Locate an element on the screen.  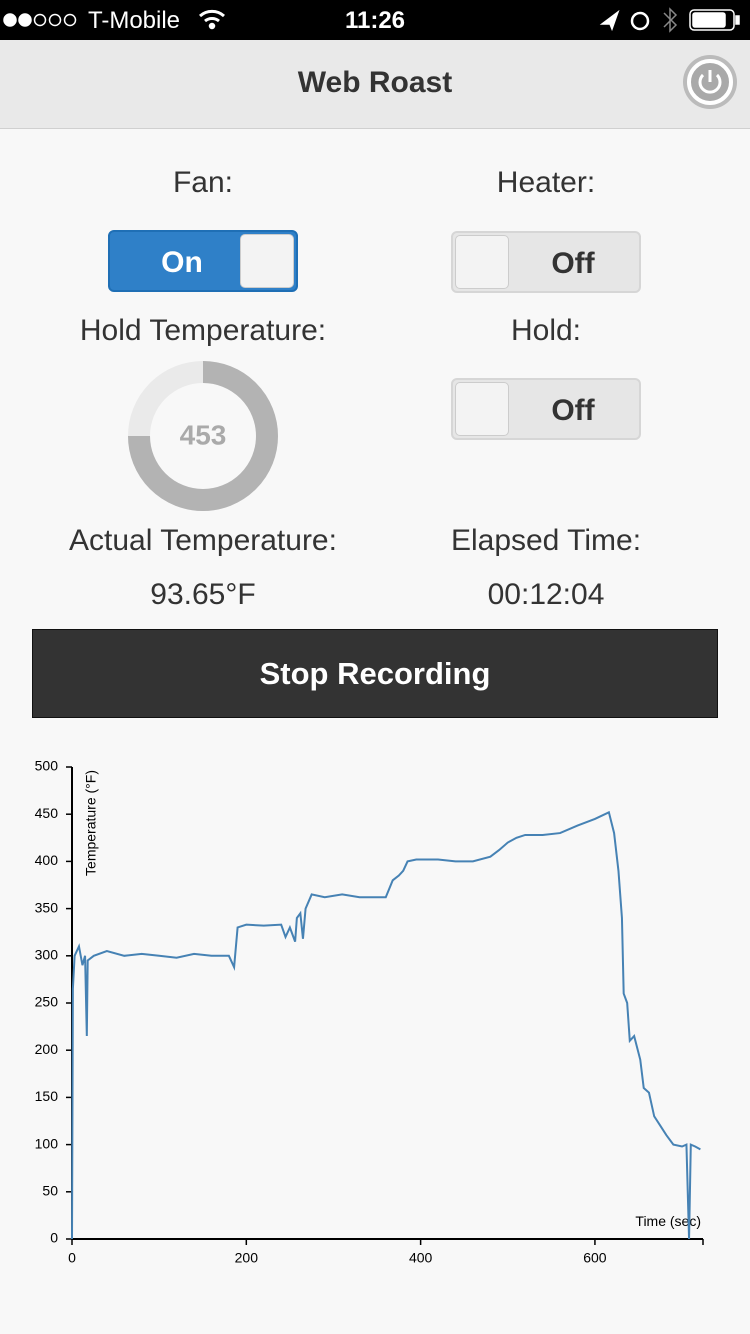
fan-toggle: On is located at coordinates (203, 261).